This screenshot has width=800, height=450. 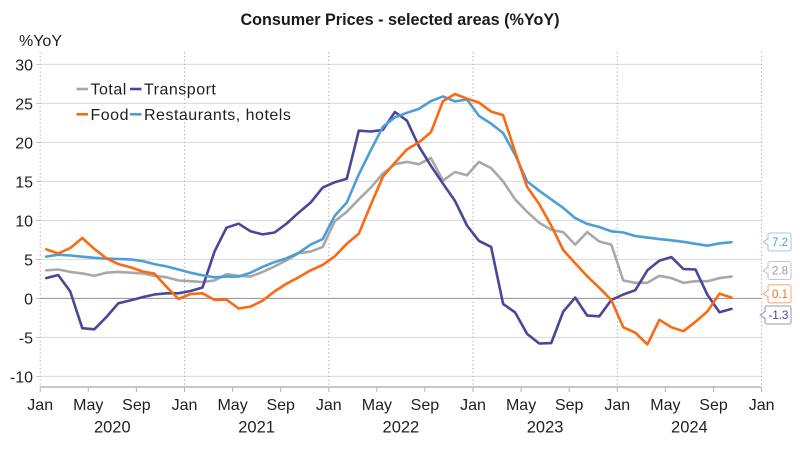 I want to click on svg-text: Restaurants, hotels, so click(x=217, y=115).